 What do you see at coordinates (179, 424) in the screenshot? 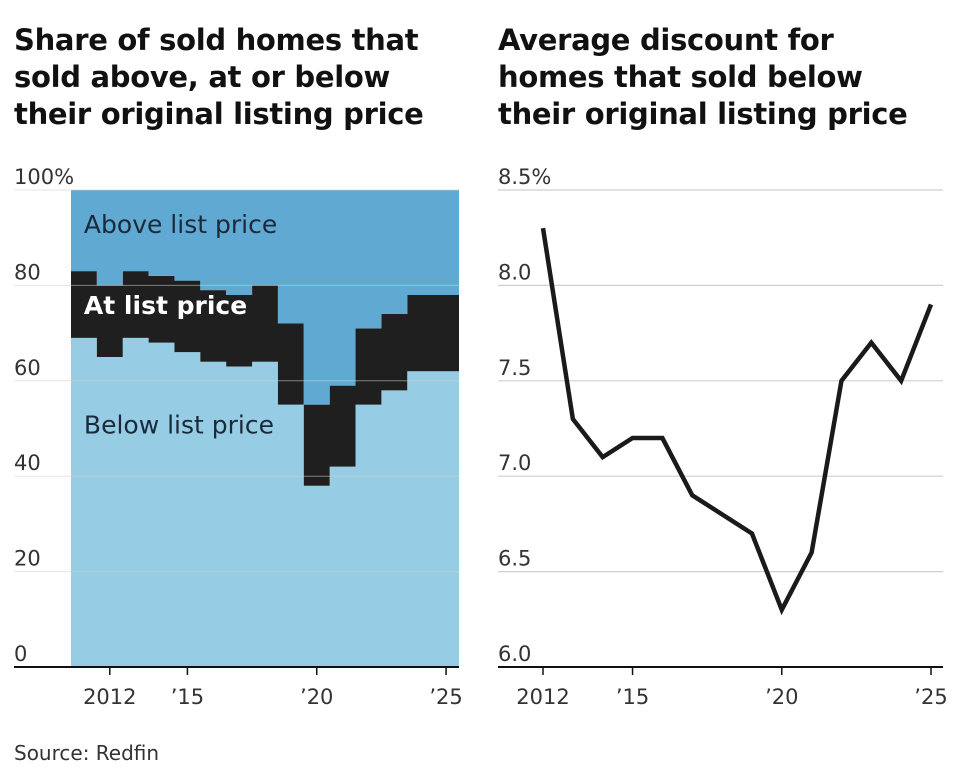
I see `series-label: Below list price` at bounding box center [179, 424].